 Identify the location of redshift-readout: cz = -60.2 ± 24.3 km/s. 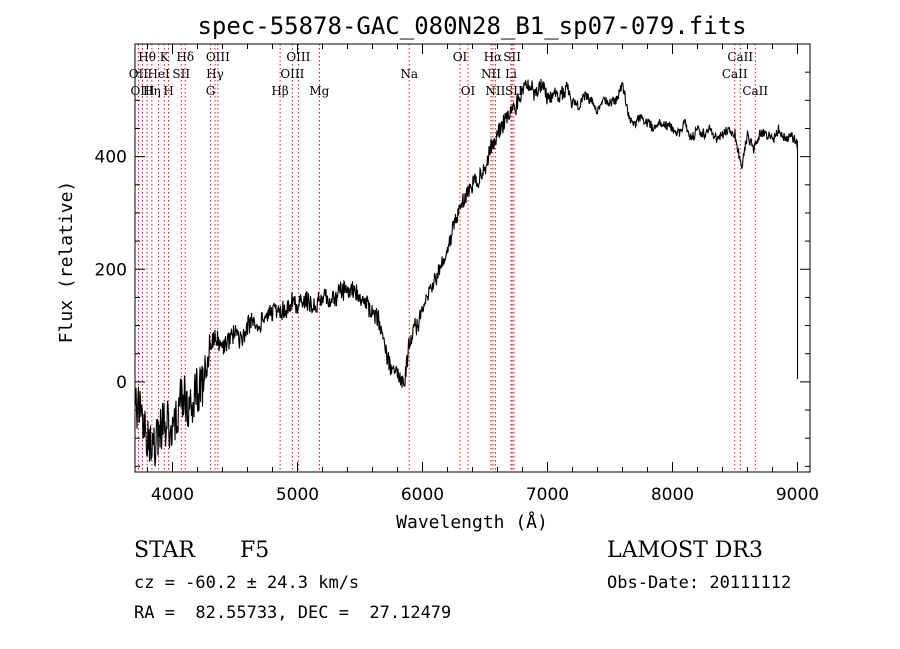
(247, 583).